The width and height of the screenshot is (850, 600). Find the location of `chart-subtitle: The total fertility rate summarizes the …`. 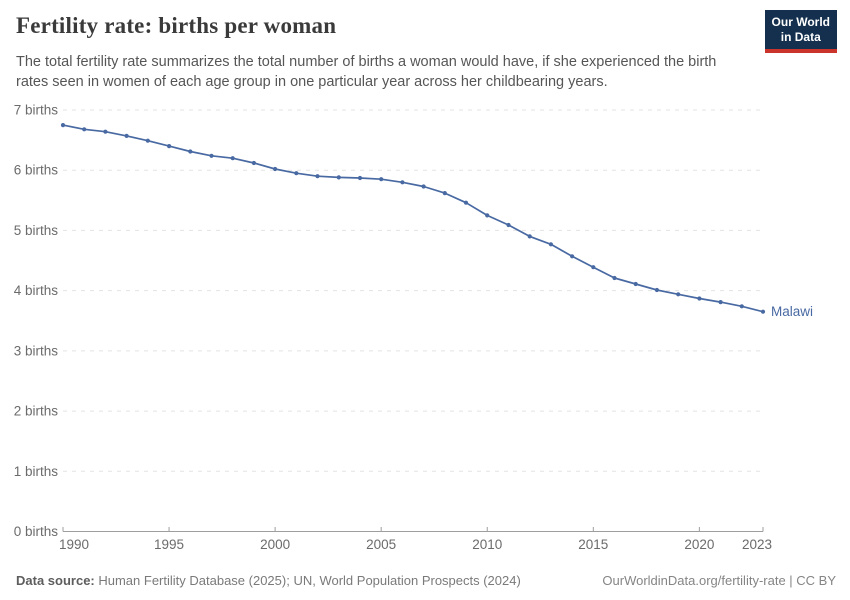

chart-subtitle: The total fertility rate summarizes the … is located at coordinates (366, 72).